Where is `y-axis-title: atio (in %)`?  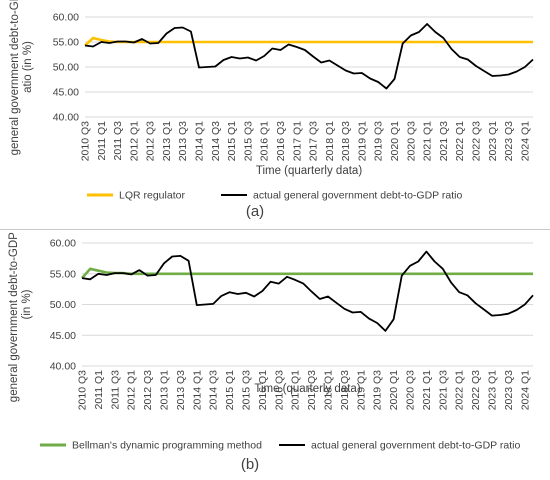 y-axis-title: atio (in %) is located at coordinates (28, 67).